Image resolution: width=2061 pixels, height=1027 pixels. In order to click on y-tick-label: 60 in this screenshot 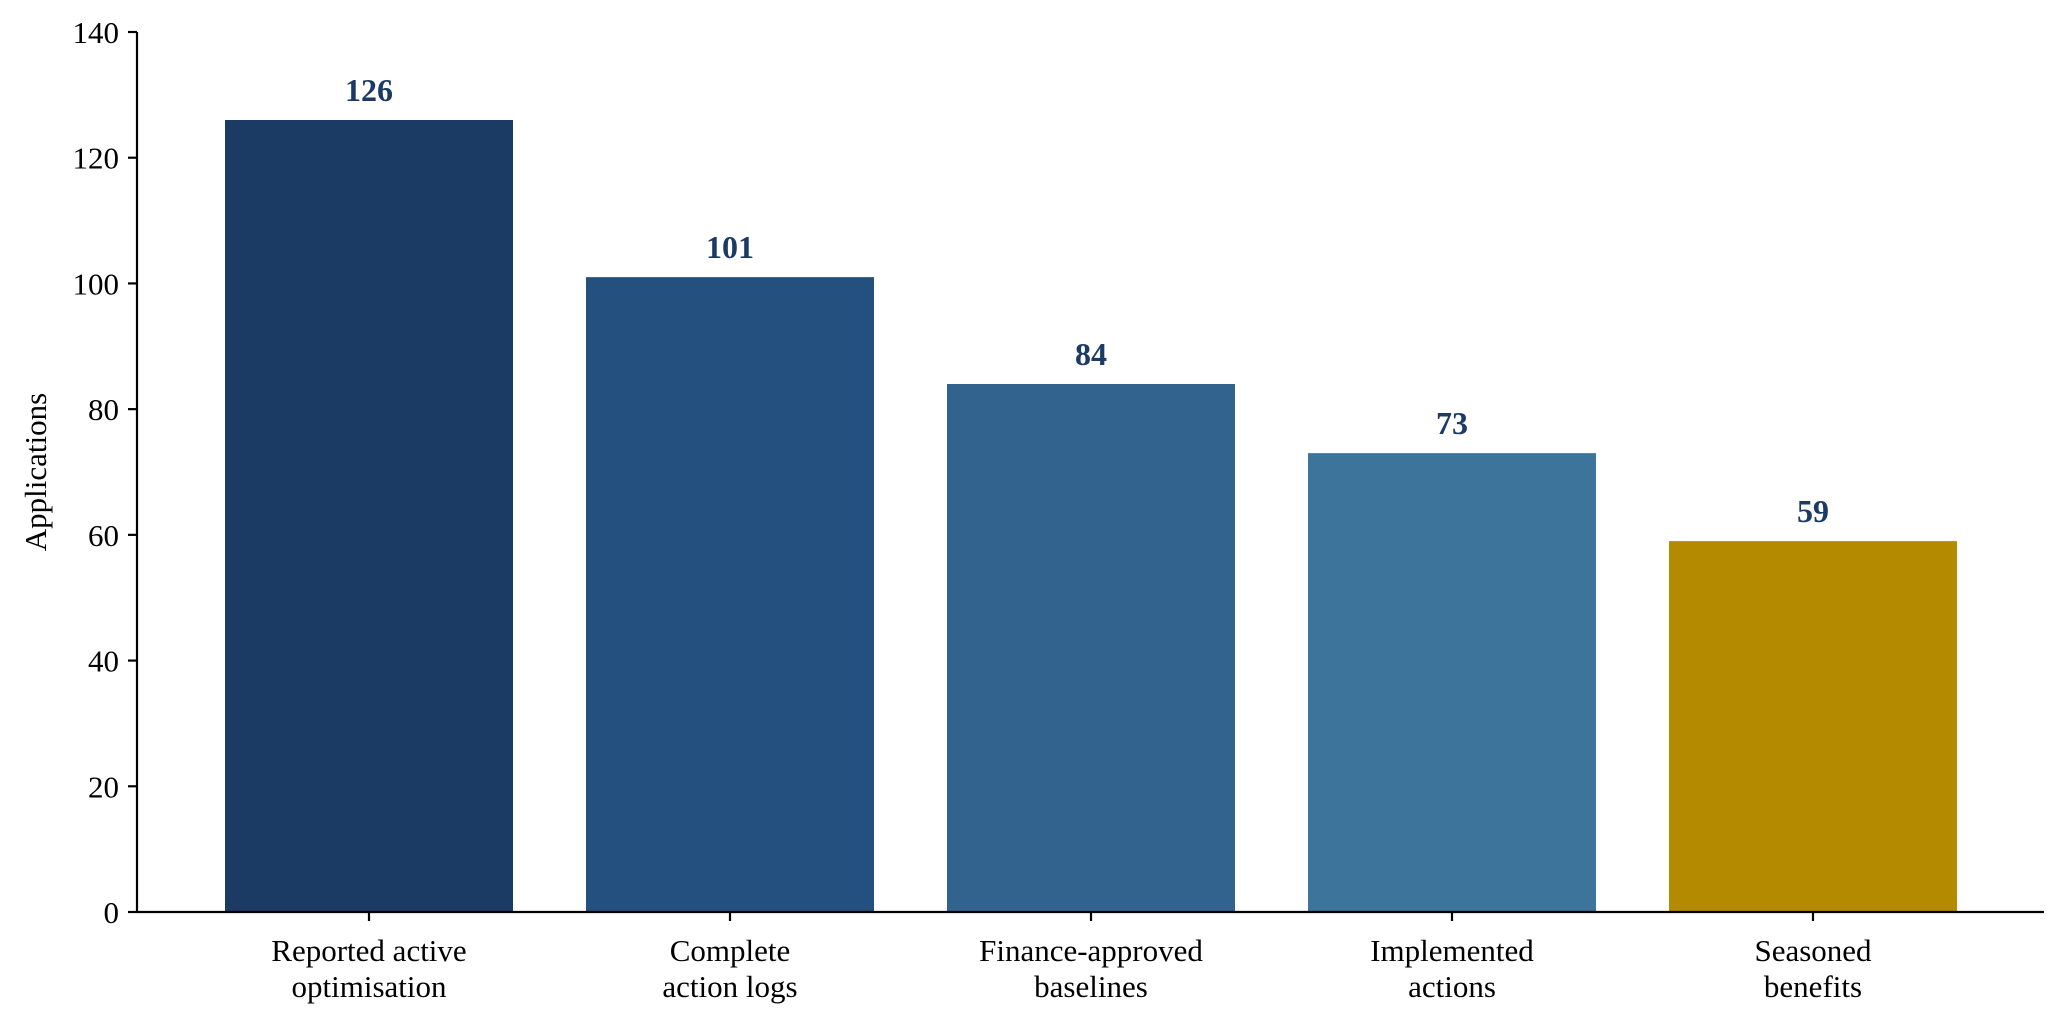, I will do `click(103, 535)`.